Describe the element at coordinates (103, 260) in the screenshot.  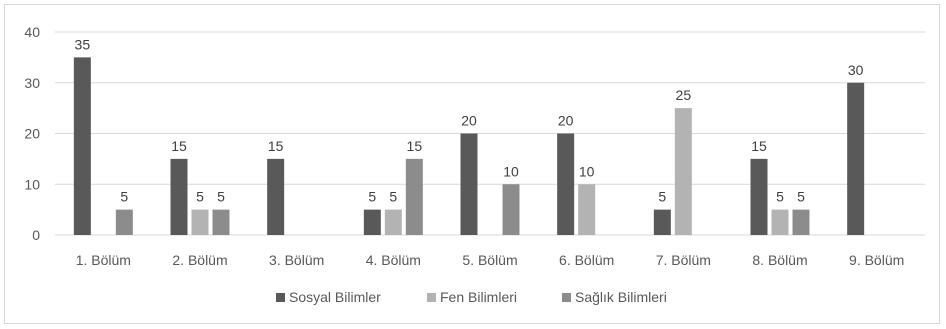
I see `x-tick-label: 1. Bölüm` at that location.